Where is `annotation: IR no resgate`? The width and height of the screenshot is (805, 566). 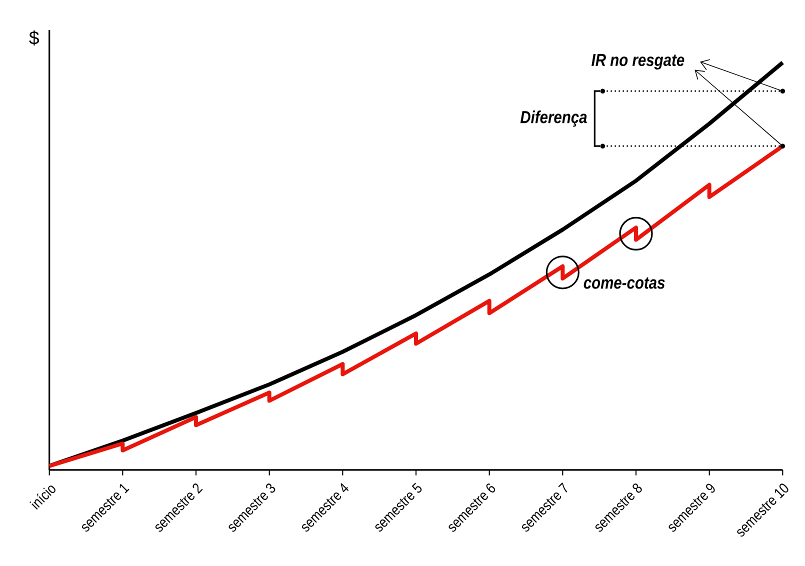
annotation: IR no resgate is located at coordinates (638, 62).